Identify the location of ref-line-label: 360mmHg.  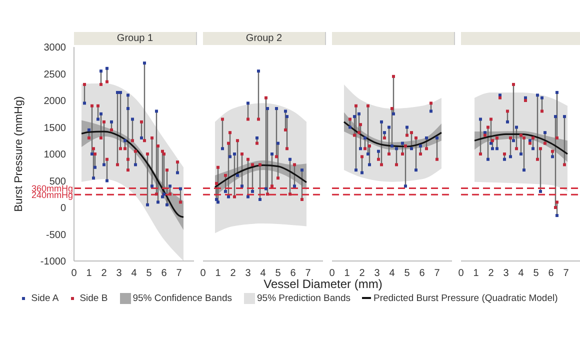
(52, 188).